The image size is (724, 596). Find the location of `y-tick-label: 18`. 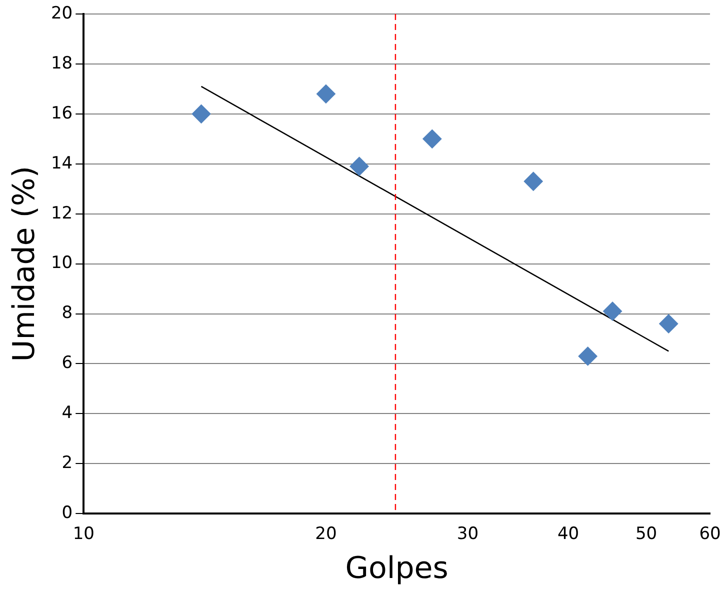

y-tick-label: 18 is located at coordinates (61, 63).